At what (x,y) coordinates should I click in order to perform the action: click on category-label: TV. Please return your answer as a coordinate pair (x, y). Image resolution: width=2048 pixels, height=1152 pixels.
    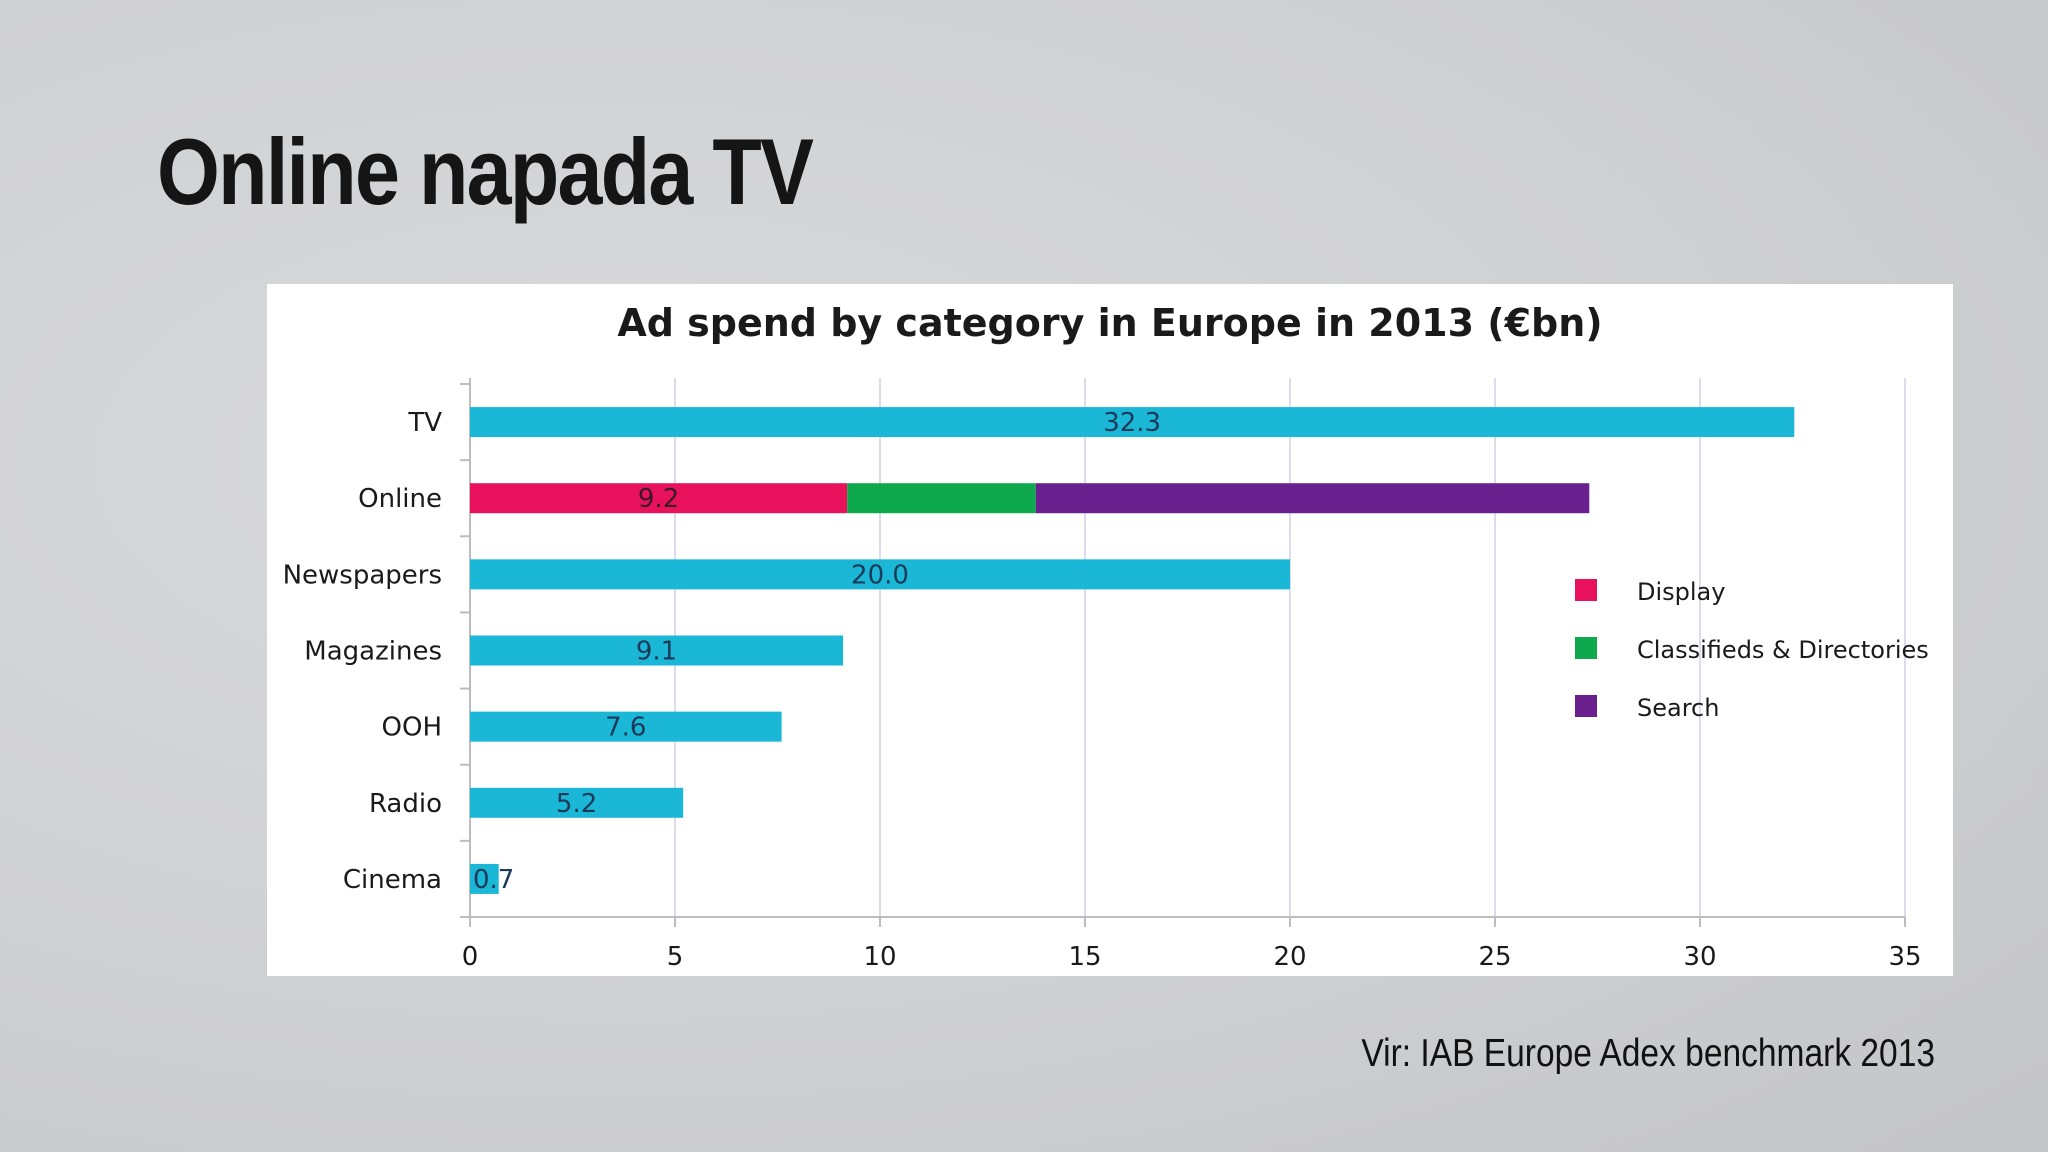
    Looking at the image, I should click on (424, 423).